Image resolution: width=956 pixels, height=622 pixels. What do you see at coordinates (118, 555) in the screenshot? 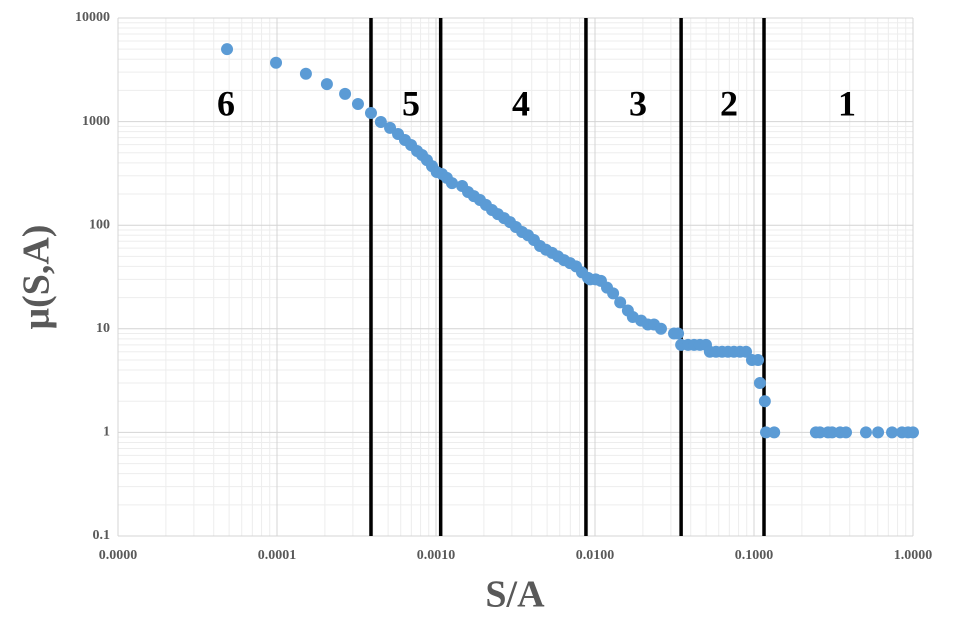
I see `x-tick-label: 0.0000` at bounding box center [118, 555].